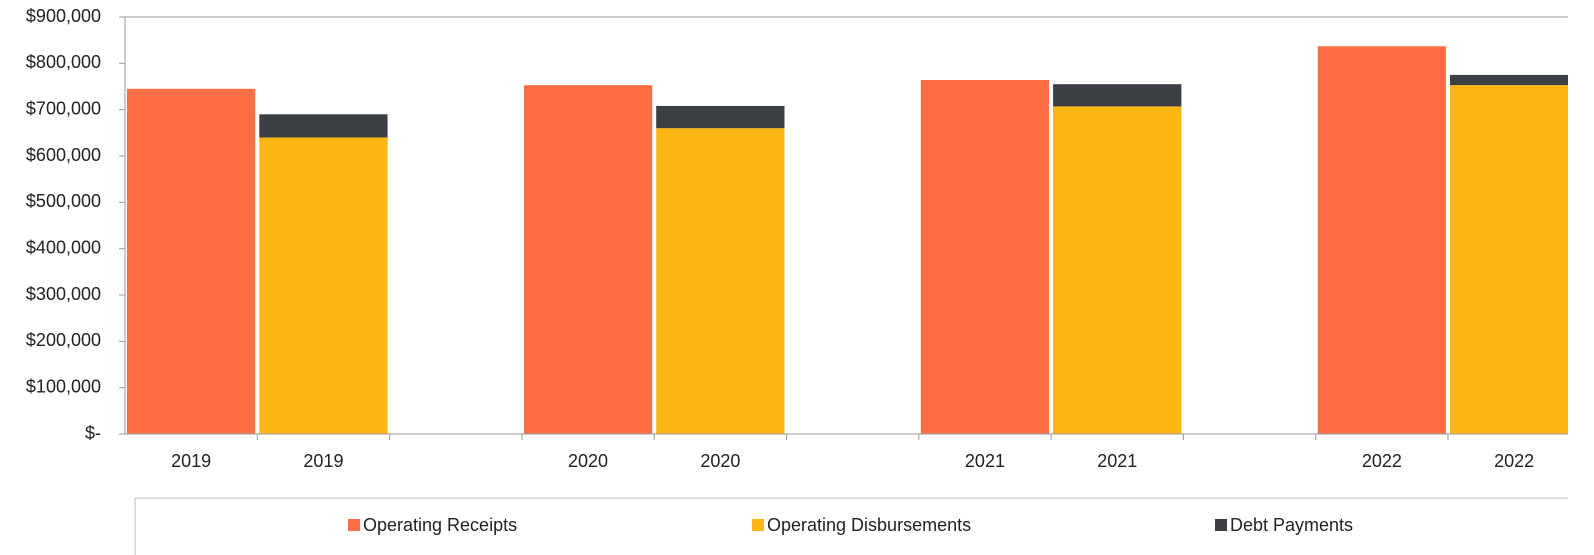 This screenshot has width=1594, height=555. What do you see at coordinates (63, 340) in the screenshot?
I see `y-tick-label: $200,000` at bounding box center [63, 340].